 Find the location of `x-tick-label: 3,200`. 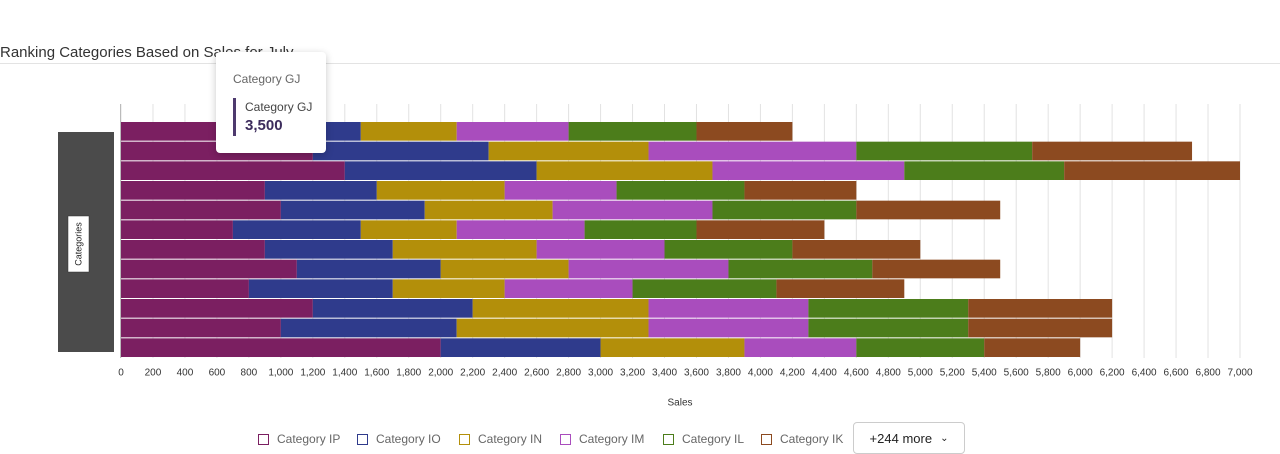

x-tick-label: 3,200 is located at coordinates (632, 373).